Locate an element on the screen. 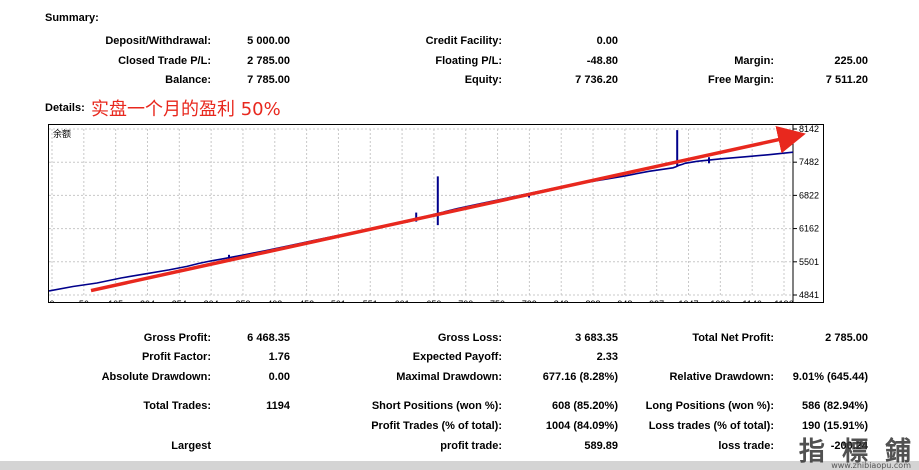  balance-label: Balance: is located at coordinates (188, 80).